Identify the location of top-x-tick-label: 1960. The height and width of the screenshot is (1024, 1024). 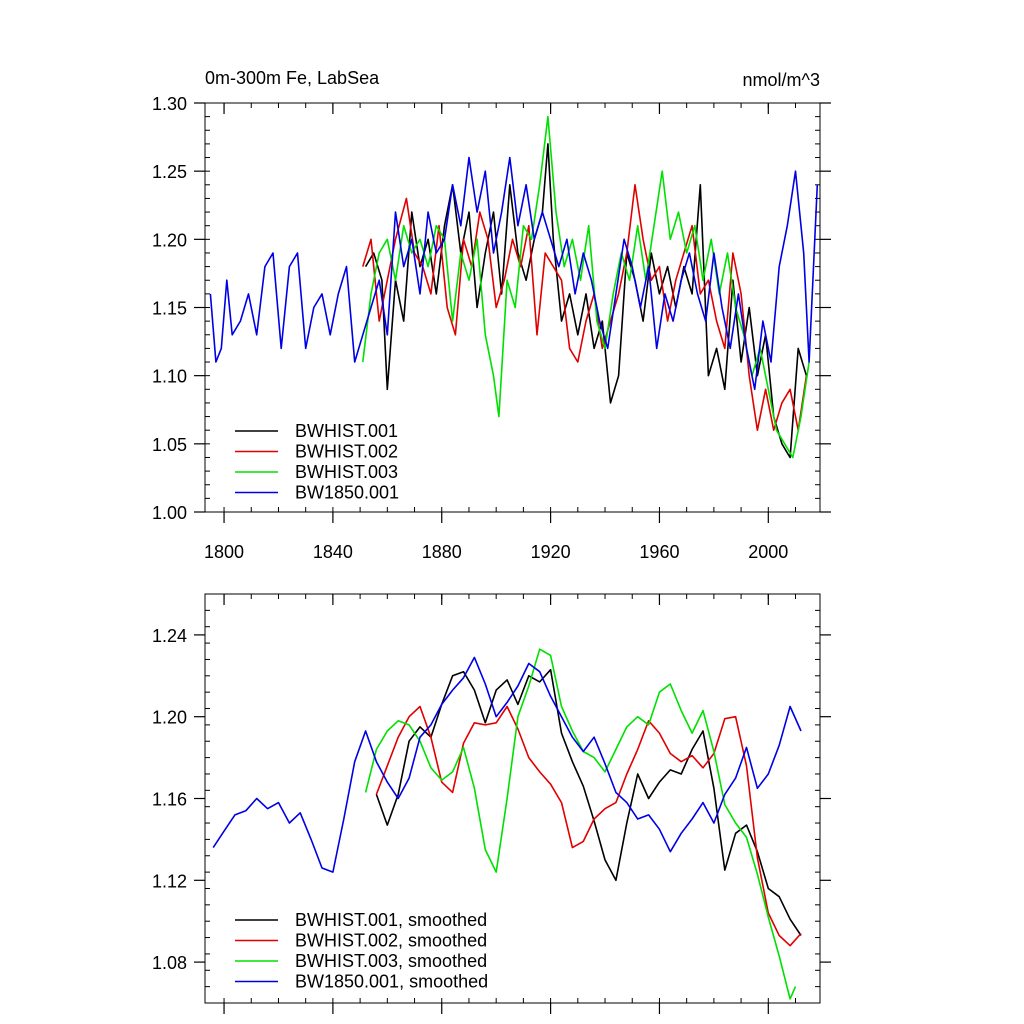
(659, 552).